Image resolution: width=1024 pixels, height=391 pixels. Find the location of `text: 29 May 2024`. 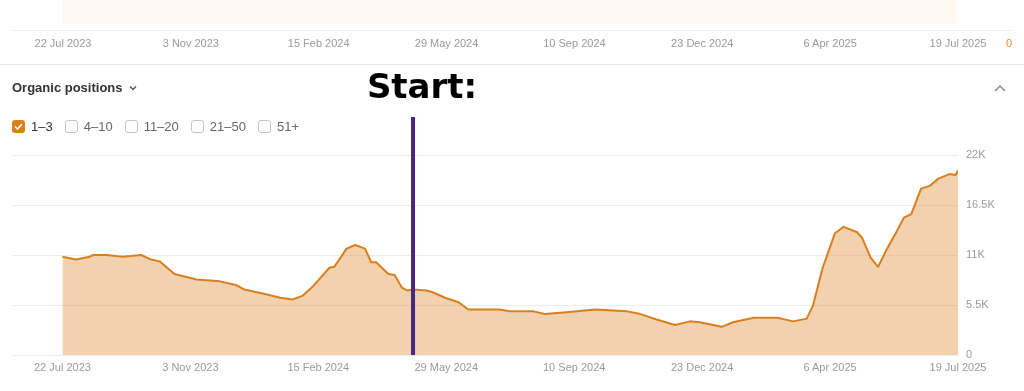

text: 29 May 2024 is located at coordinates (446, 43).